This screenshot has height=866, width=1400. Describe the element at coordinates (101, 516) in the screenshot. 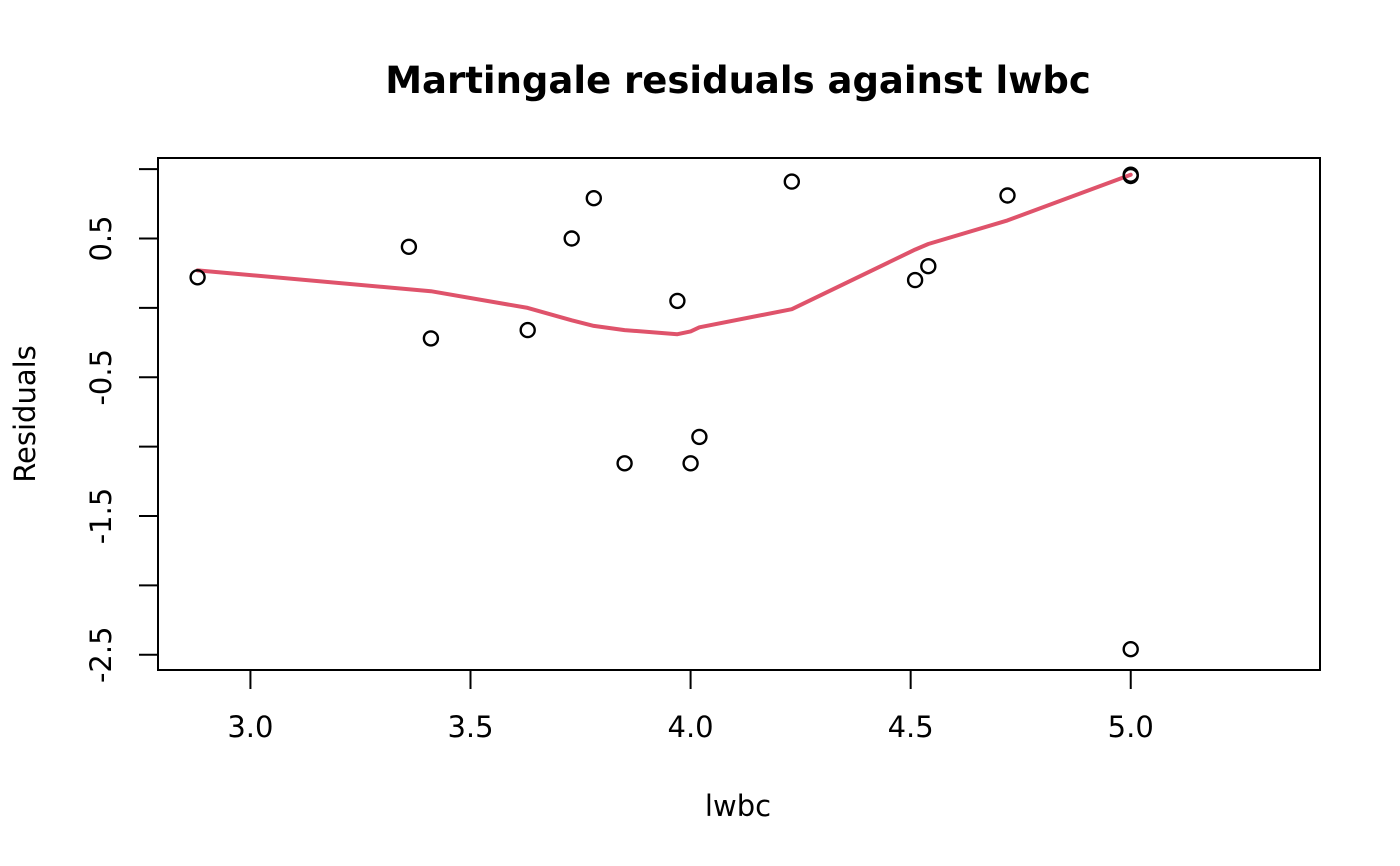

I see `y-tick-label: -1.5` at that location.